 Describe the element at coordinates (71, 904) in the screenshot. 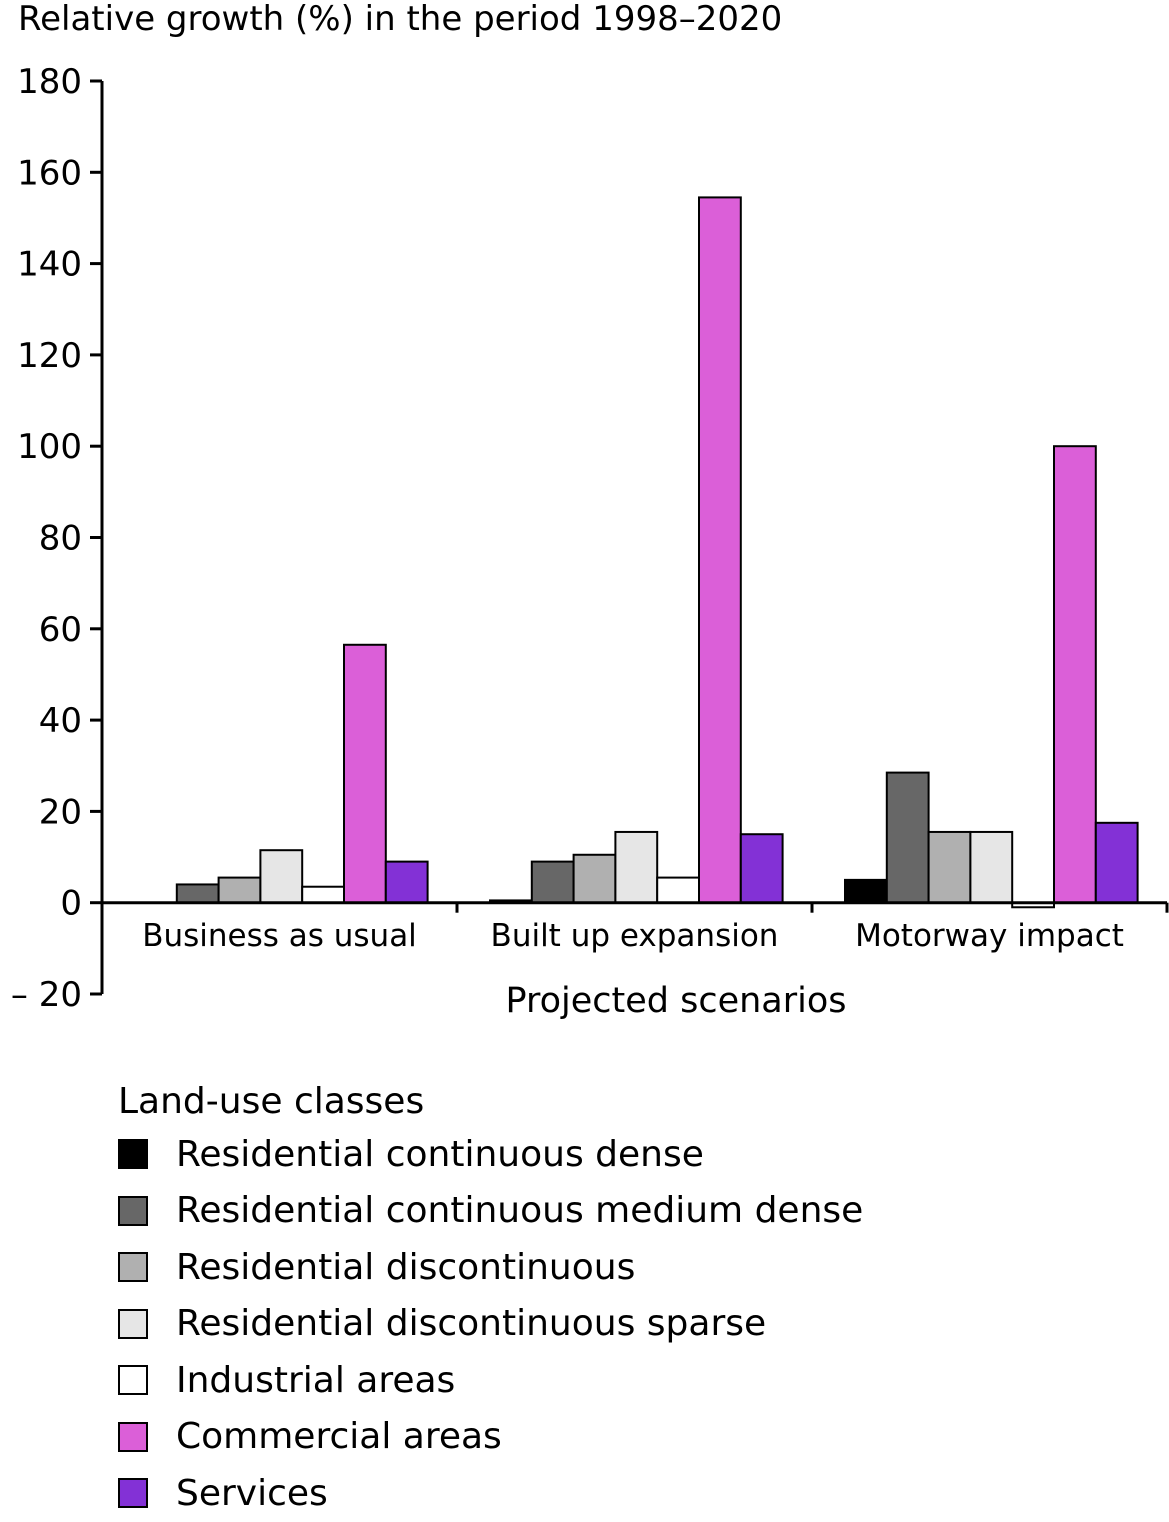

I see `y-tick-label: 0` at that location.